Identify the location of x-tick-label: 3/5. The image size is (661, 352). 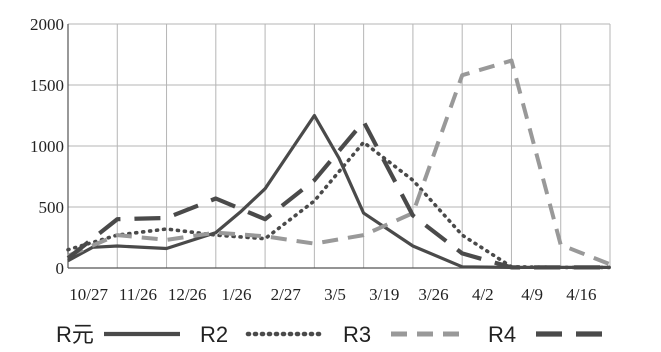
(335, 294).